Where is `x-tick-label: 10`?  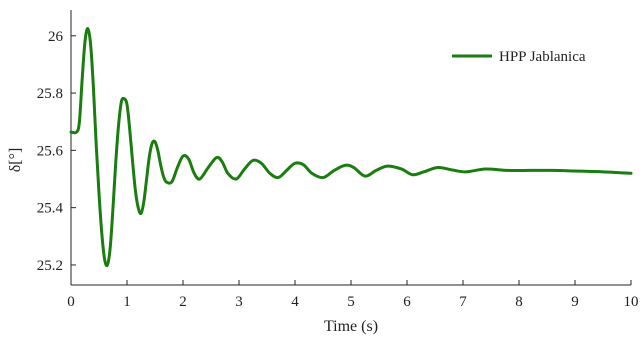 x-tick-label: 10 is located at coordinates (631, 302).